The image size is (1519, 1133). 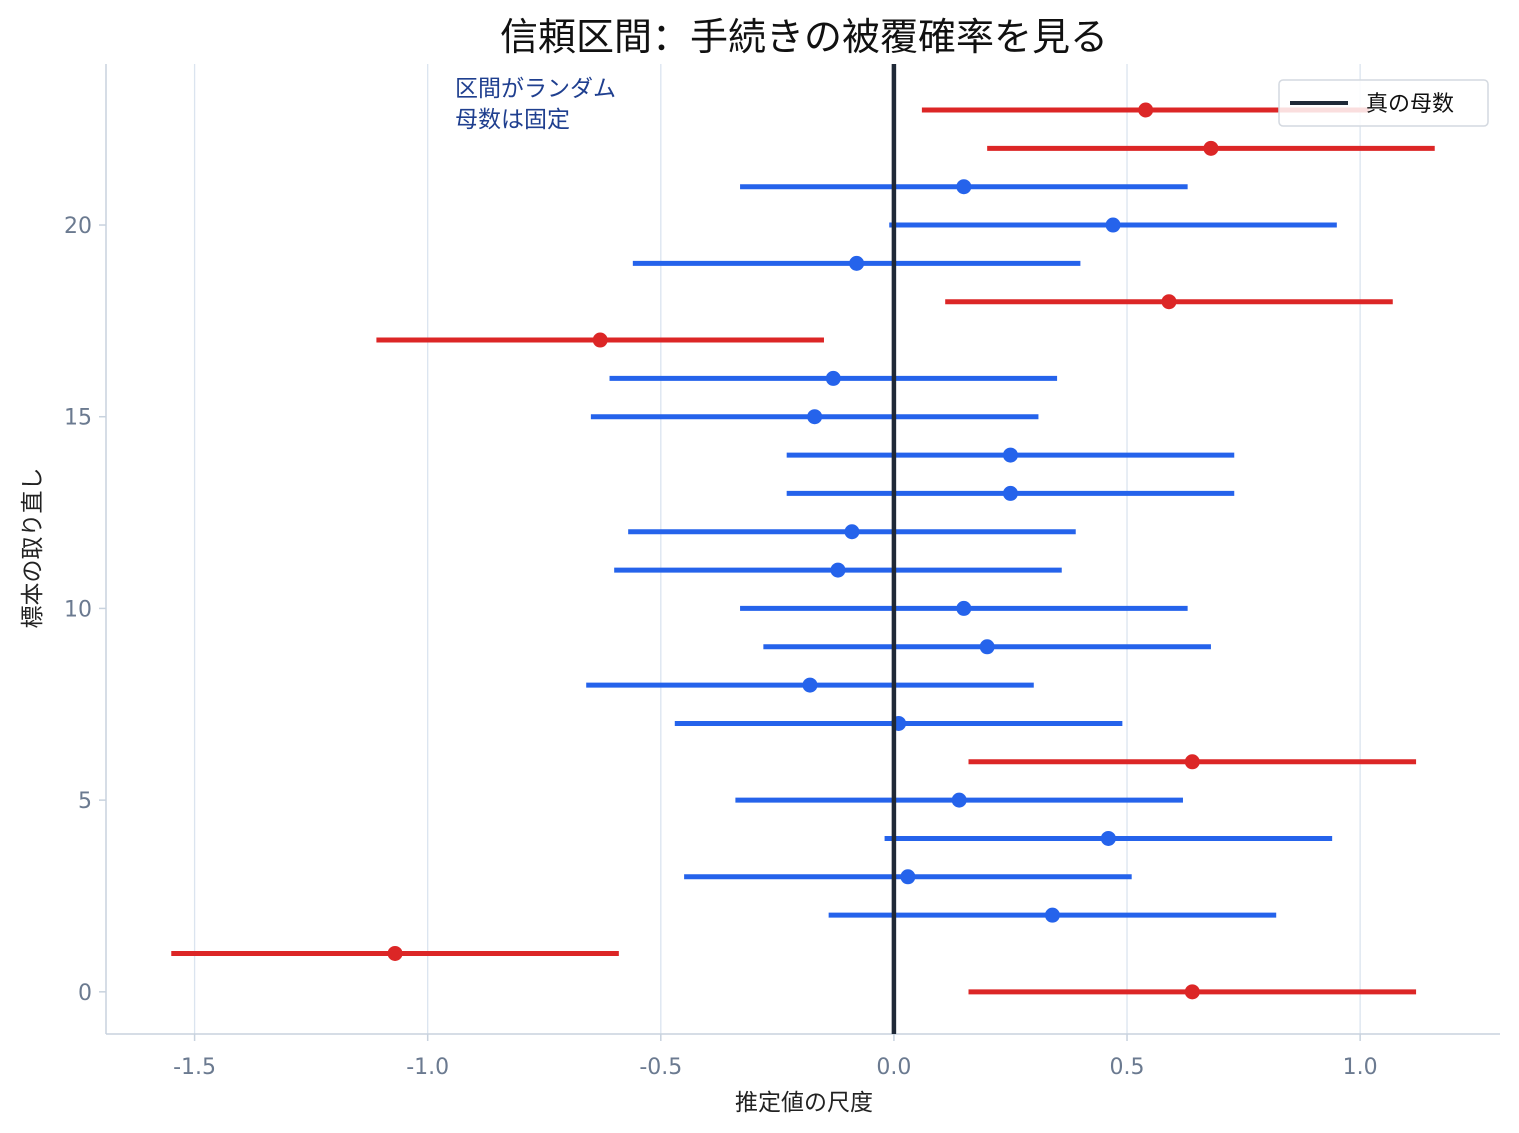 I want to click on x-tick-label: -1.0, so click(x=427, y=1067).